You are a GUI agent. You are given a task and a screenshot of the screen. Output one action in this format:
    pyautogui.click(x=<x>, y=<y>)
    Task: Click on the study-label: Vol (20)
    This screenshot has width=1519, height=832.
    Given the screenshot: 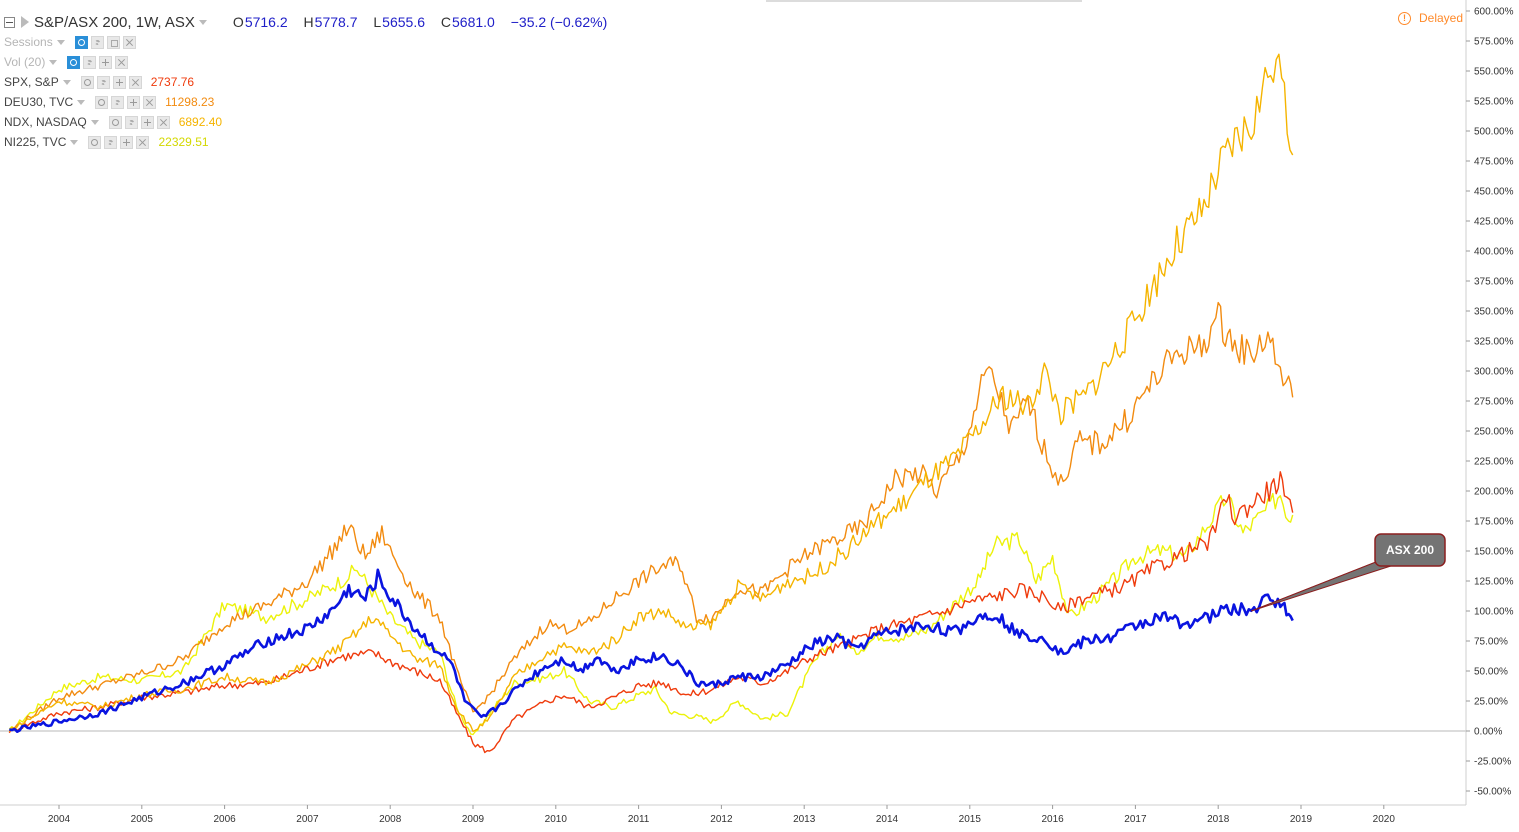 What is the action you would take?
    pyautogui.click(x=25, y=62)
    